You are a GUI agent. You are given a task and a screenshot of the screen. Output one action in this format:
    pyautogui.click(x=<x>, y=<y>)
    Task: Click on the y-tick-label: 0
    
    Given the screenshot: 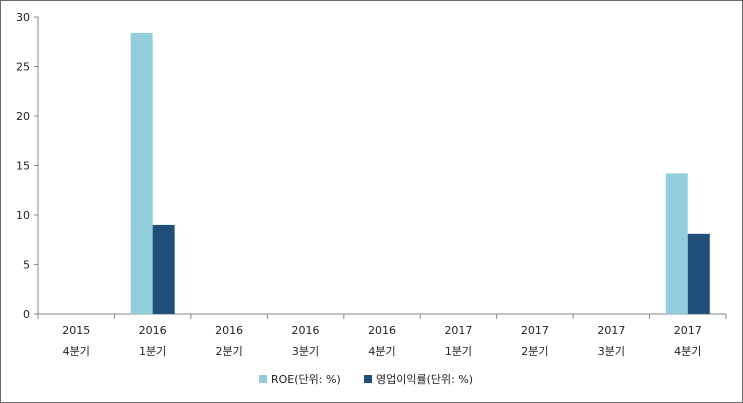 What is the action you would take?
    pyautogui.click(x=26, y=314)
    